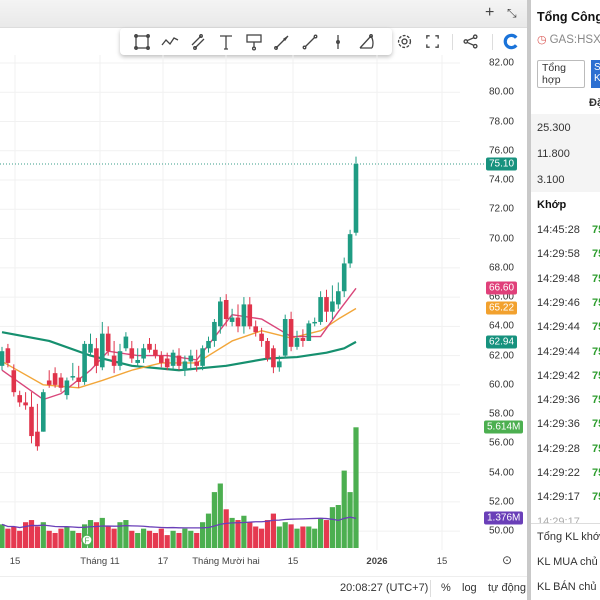 Image resolution: width=600 pixels, height=600 pixels. Describe the element at coordinates (142, 42) in the screenshot. I see `rectangle-icon` at that location.